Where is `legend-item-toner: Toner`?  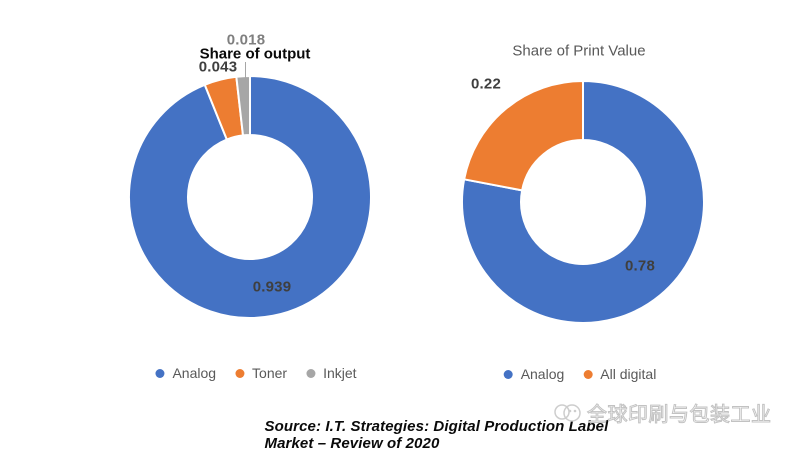 legend-item-toner: Toner is located at coordinates (261, 373).